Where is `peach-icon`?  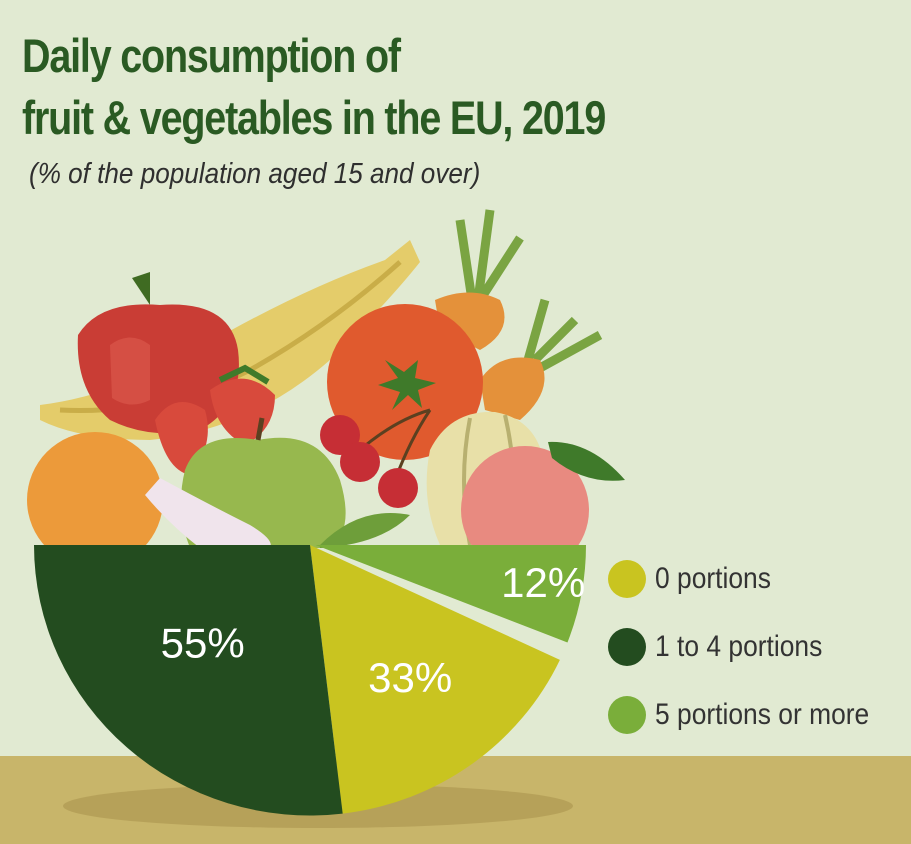
peach-icon is located at coordinates (525, 510).